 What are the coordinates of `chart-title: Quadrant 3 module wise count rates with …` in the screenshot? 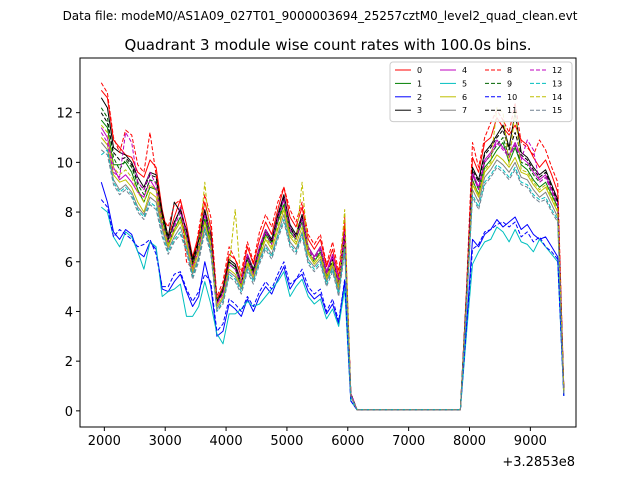 It's located at (327, 45).